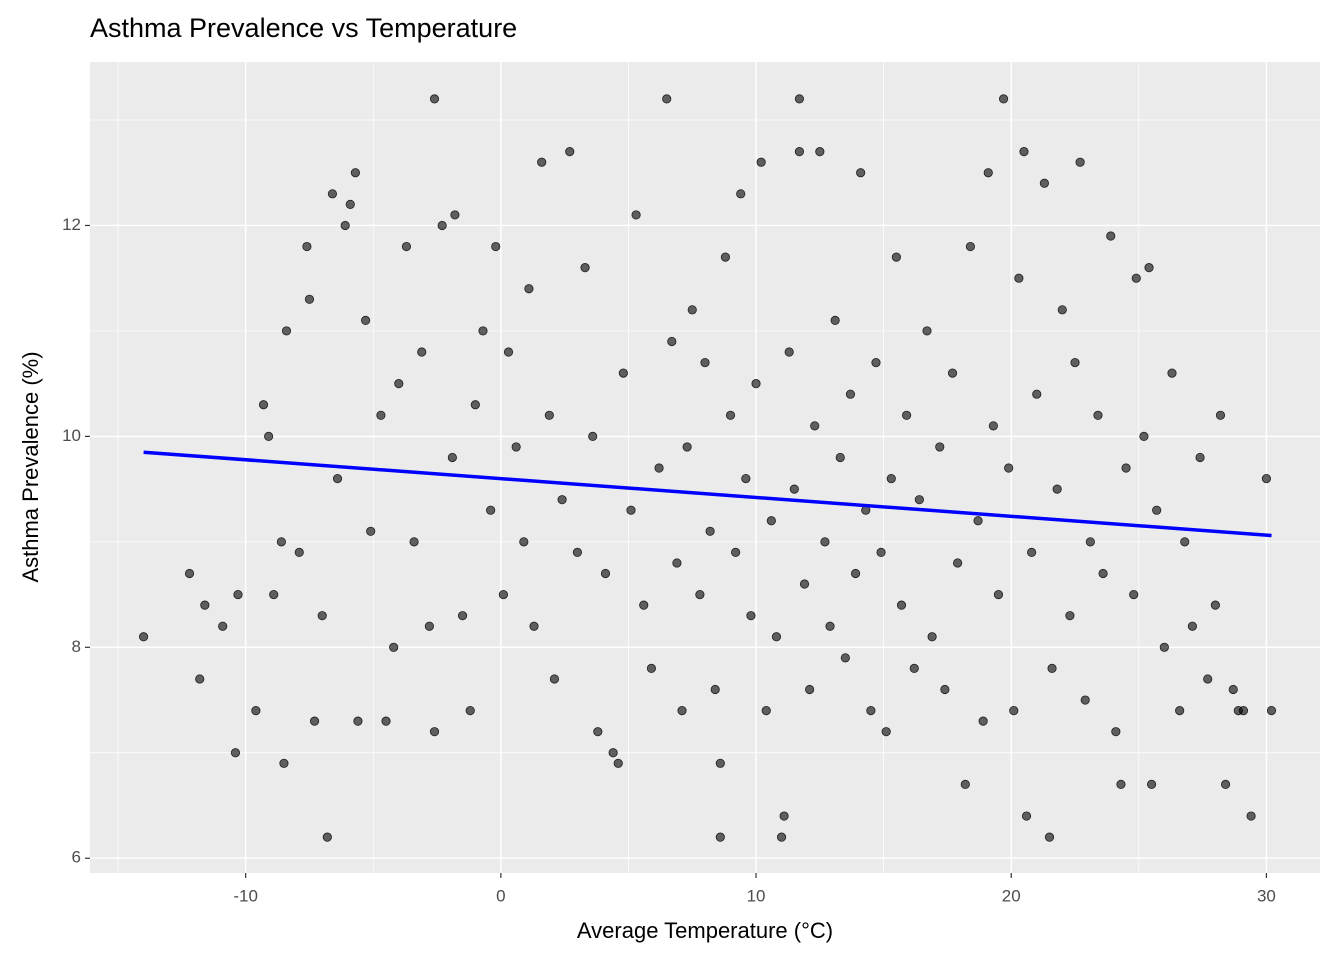 This screenshot has width=1344, height=960. I want to click on x-axis-title: Average Temperature (°C), so click(705, 930).